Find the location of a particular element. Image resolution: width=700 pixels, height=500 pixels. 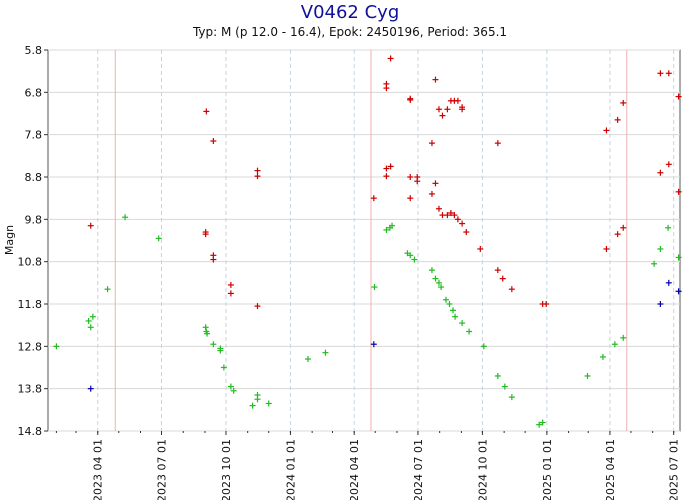

x-tick-label: 2023 04 01 is located at coordinates (98, 469).